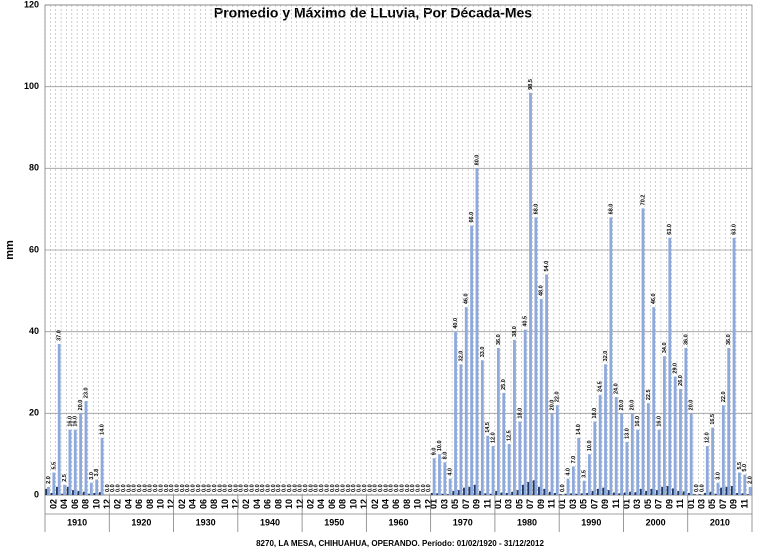  I want to click on x-tick-label: 07, so click(466, 504).